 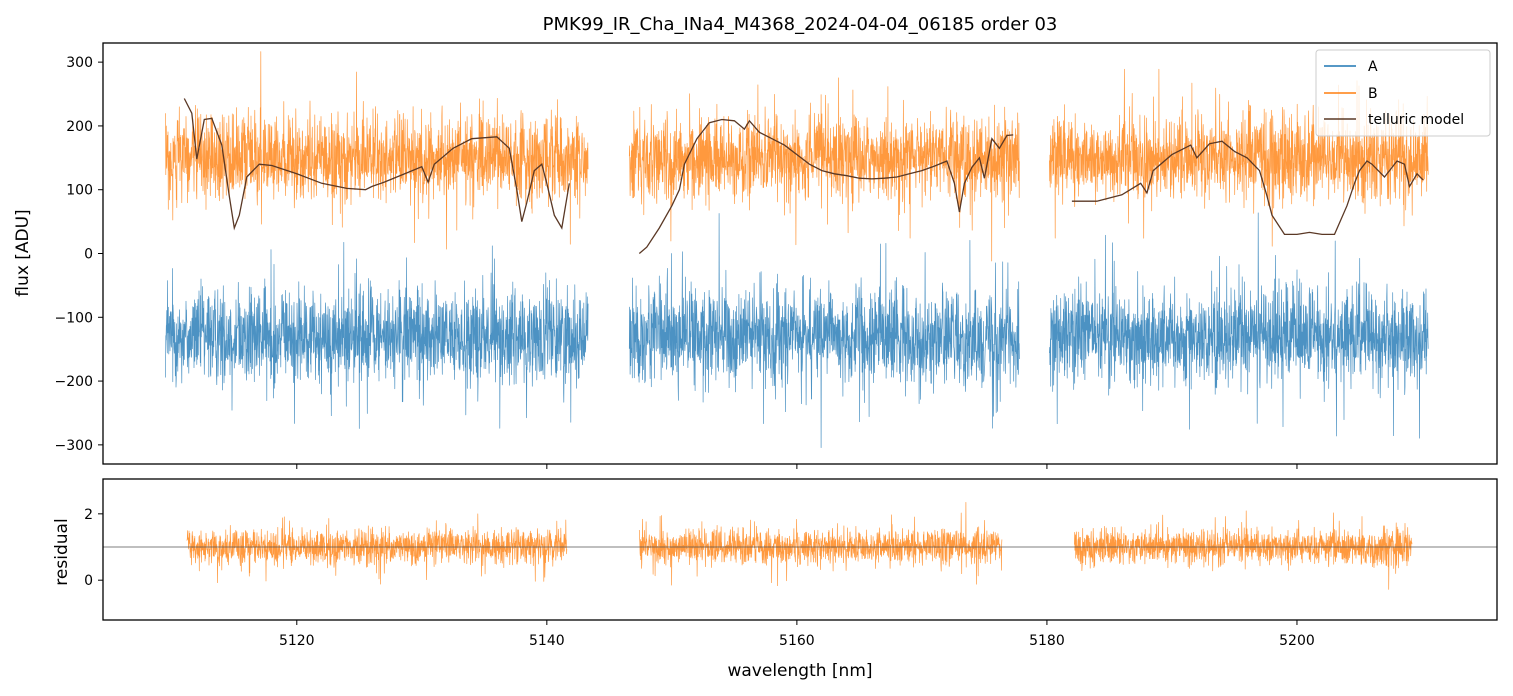 What do you see at coordinates (88, 515) in the screenshot?
I see `bottom-y-tick-label: 2` at bounding box center [88, 515].